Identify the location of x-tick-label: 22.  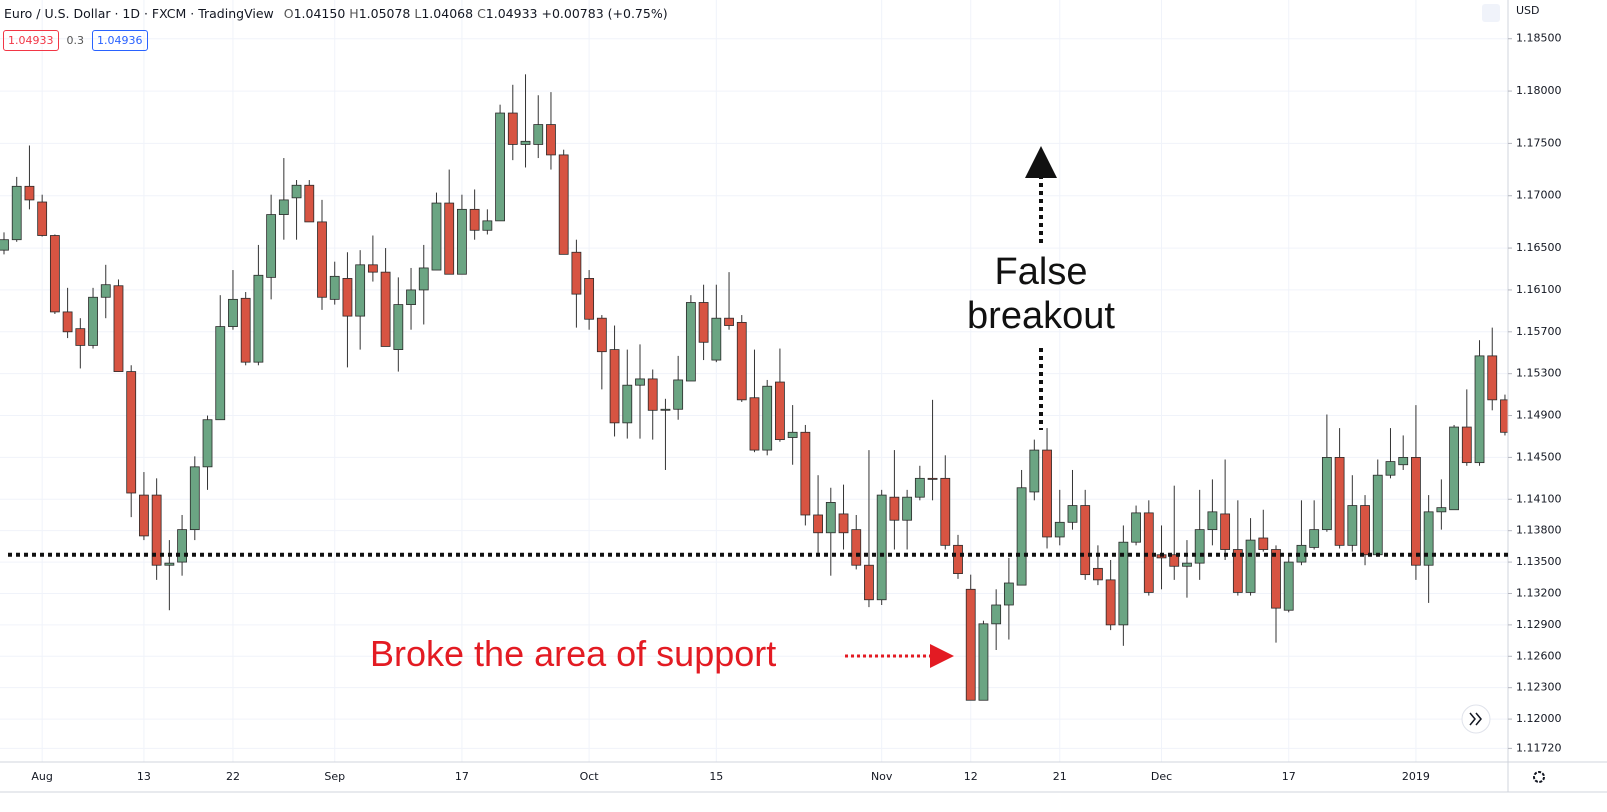
(233, 776).